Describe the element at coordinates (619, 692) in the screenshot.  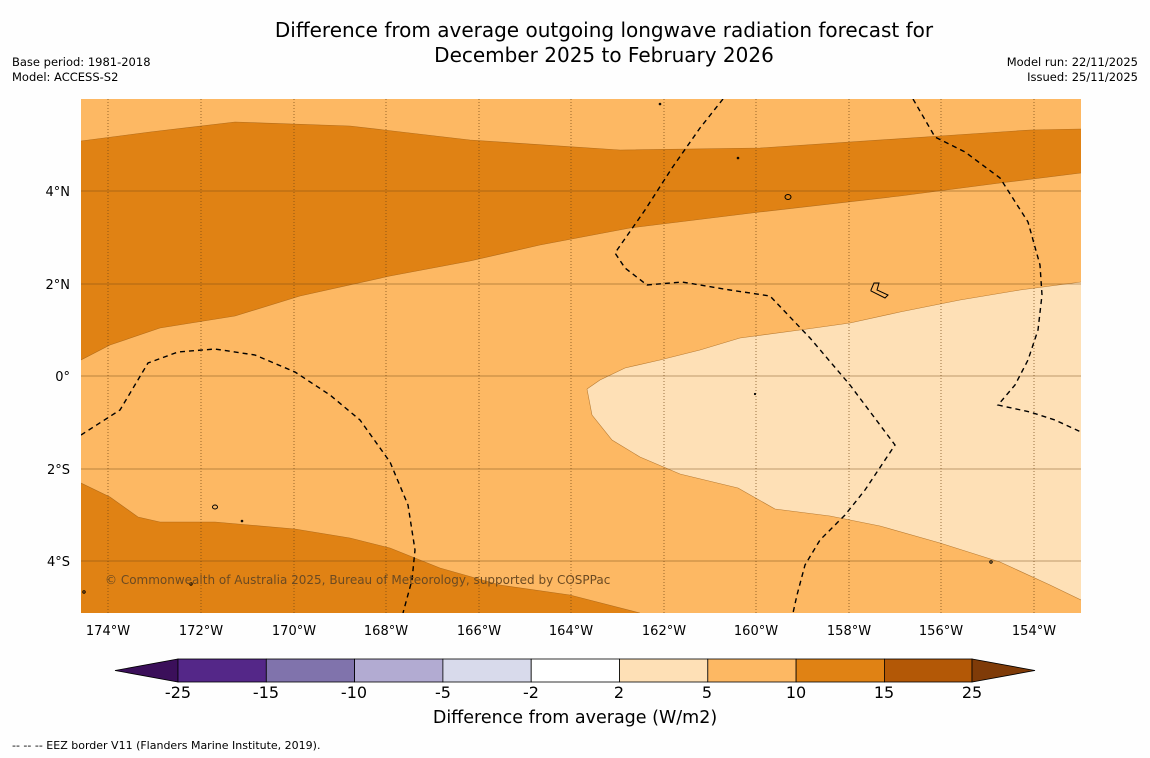
I see `colorbar-tick: 2` at that location.